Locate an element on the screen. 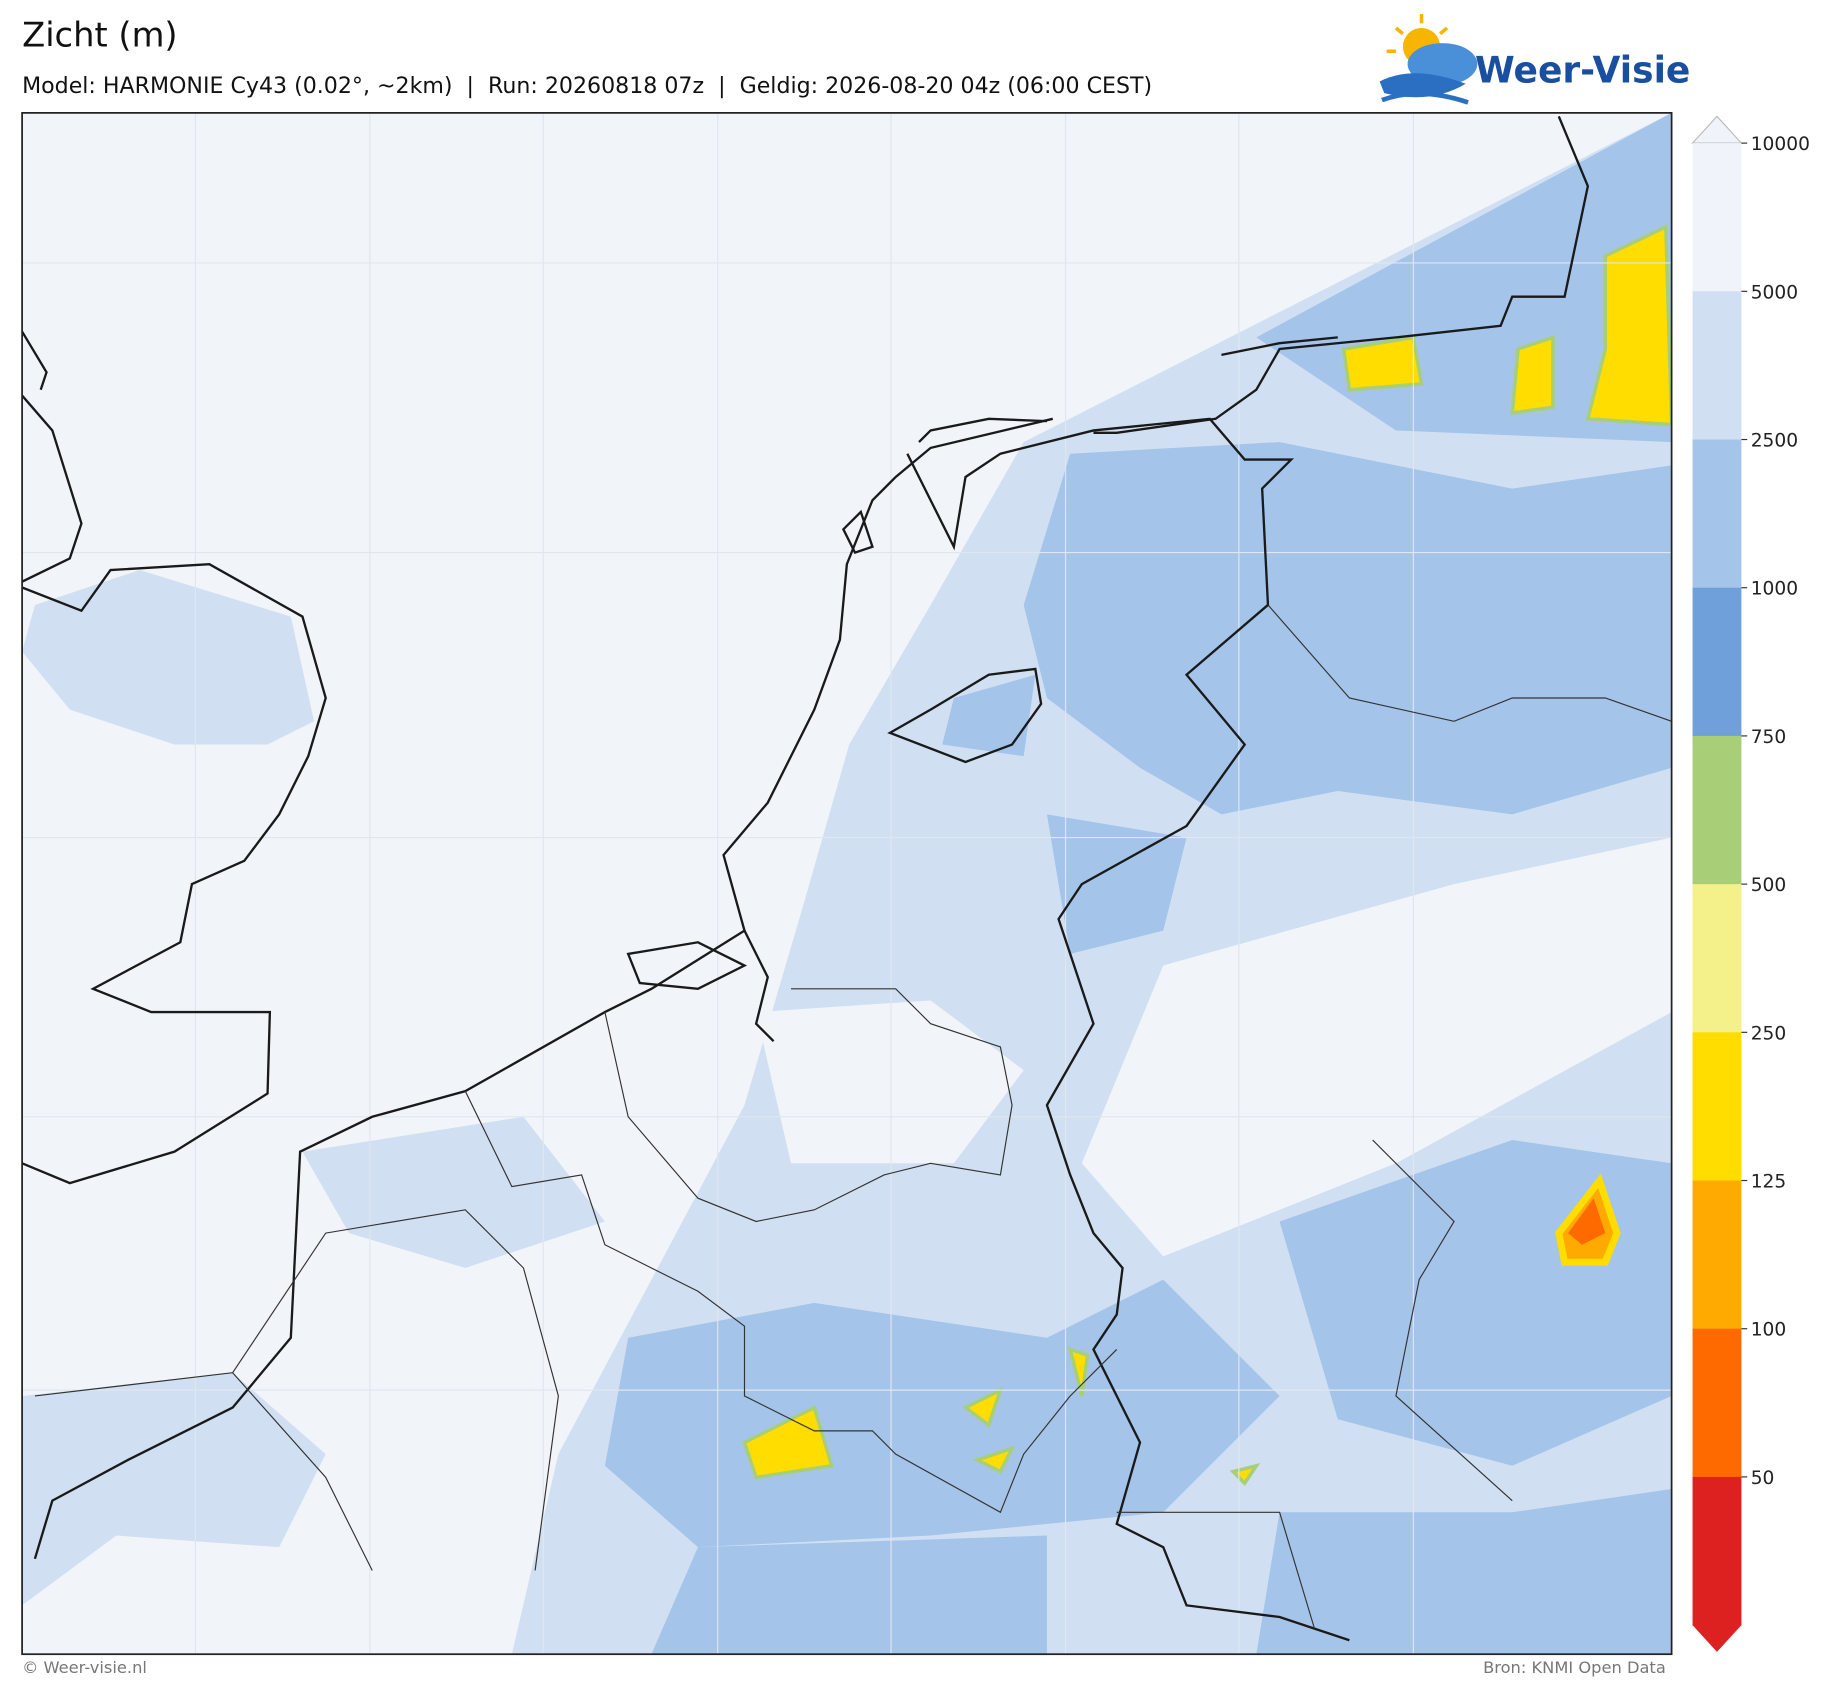  colorbar-tick-label: 2500 is located at coordinates (1774, 441).